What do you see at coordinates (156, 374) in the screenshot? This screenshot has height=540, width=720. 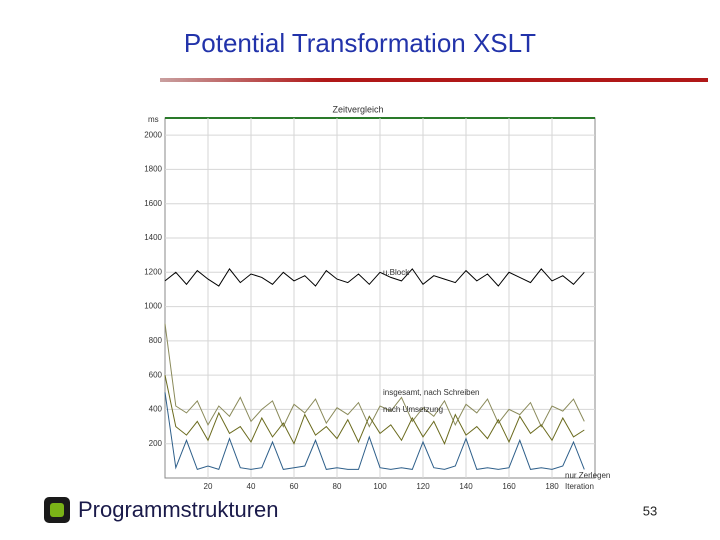 I see `y-tick-label: 600` at bounding box center [156, 374].